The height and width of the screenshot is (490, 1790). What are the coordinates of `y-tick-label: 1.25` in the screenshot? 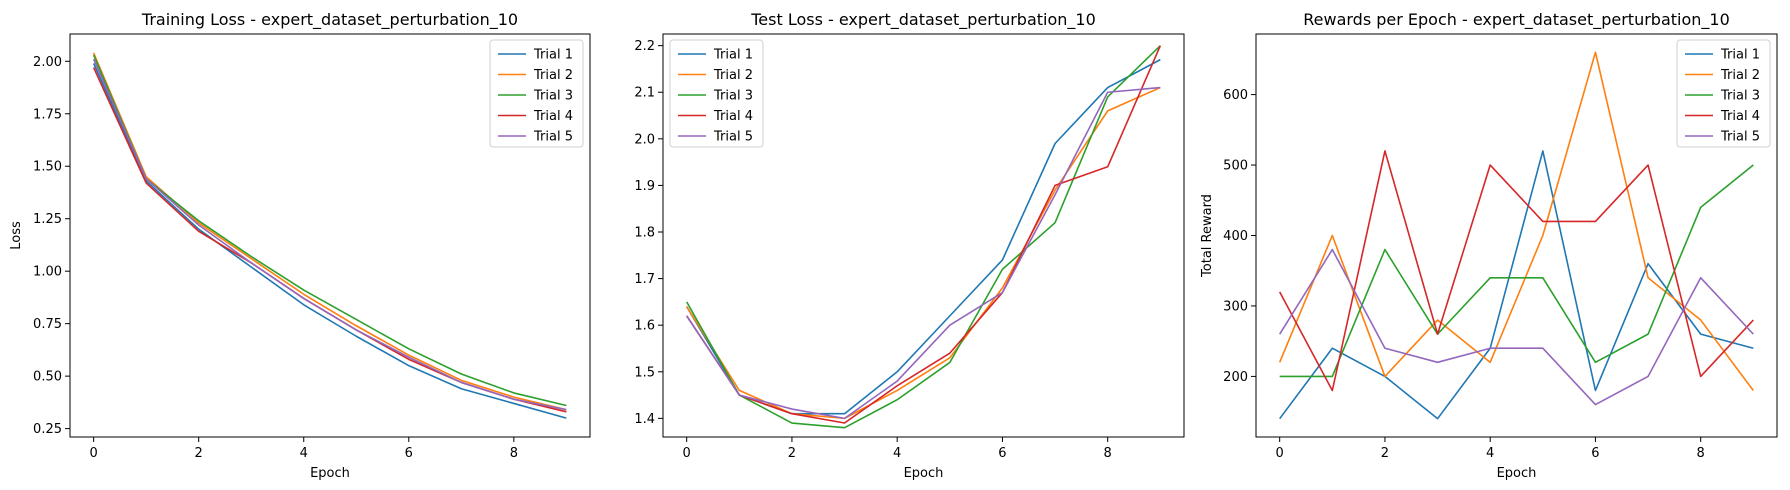 It's located at (47, 219).